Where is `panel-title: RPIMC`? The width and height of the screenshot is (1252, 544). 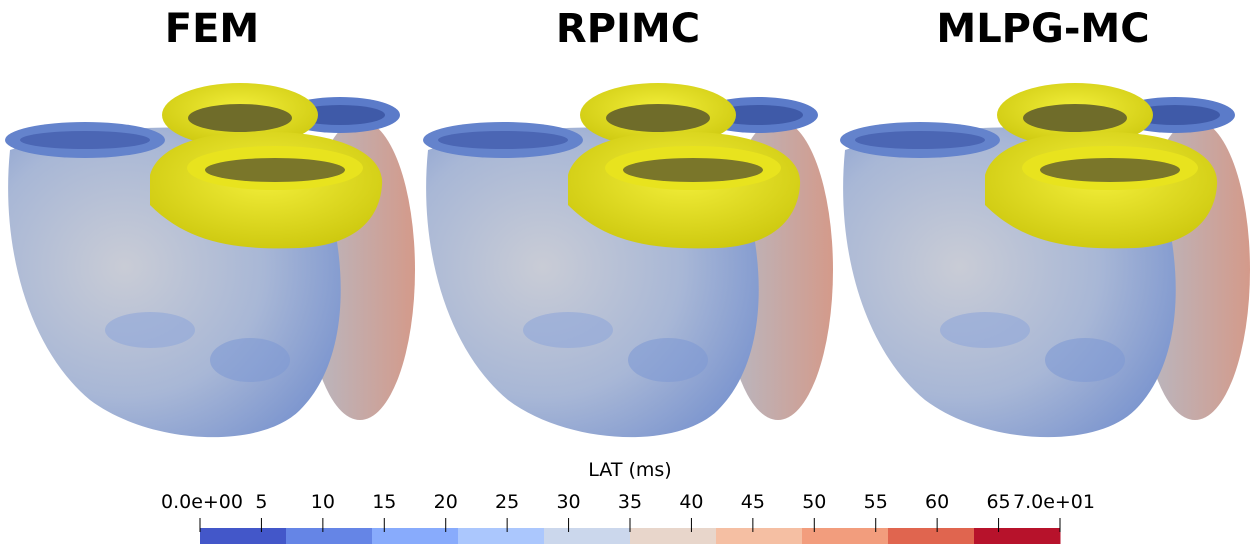 panel-title: RPIMC is located at coordinates (628, 29).